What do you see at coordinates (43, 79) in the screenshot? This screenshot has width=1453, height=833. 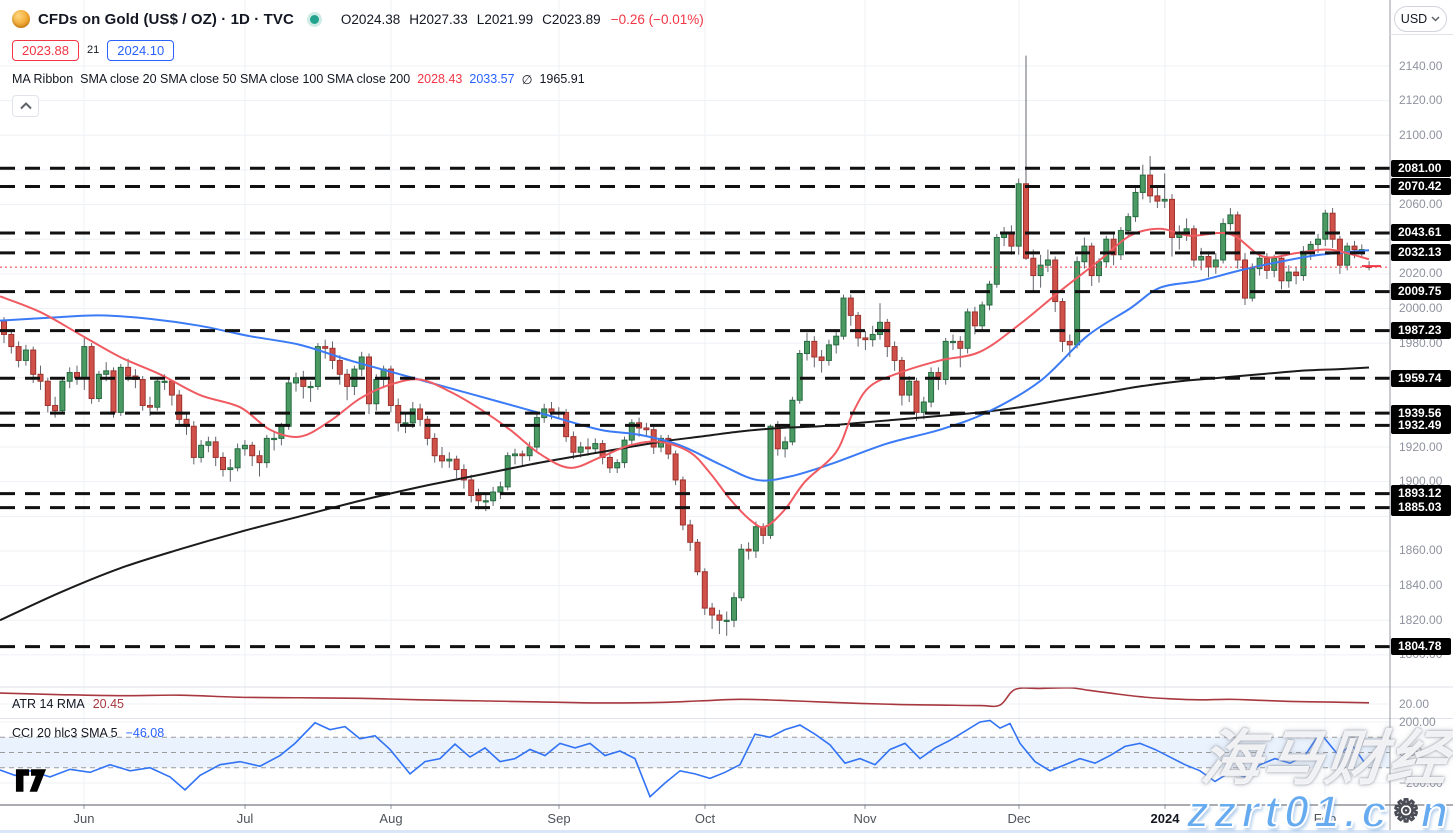 I see `ma-ribbon-name: MA Ribbon` at bounding box center [43, 79].